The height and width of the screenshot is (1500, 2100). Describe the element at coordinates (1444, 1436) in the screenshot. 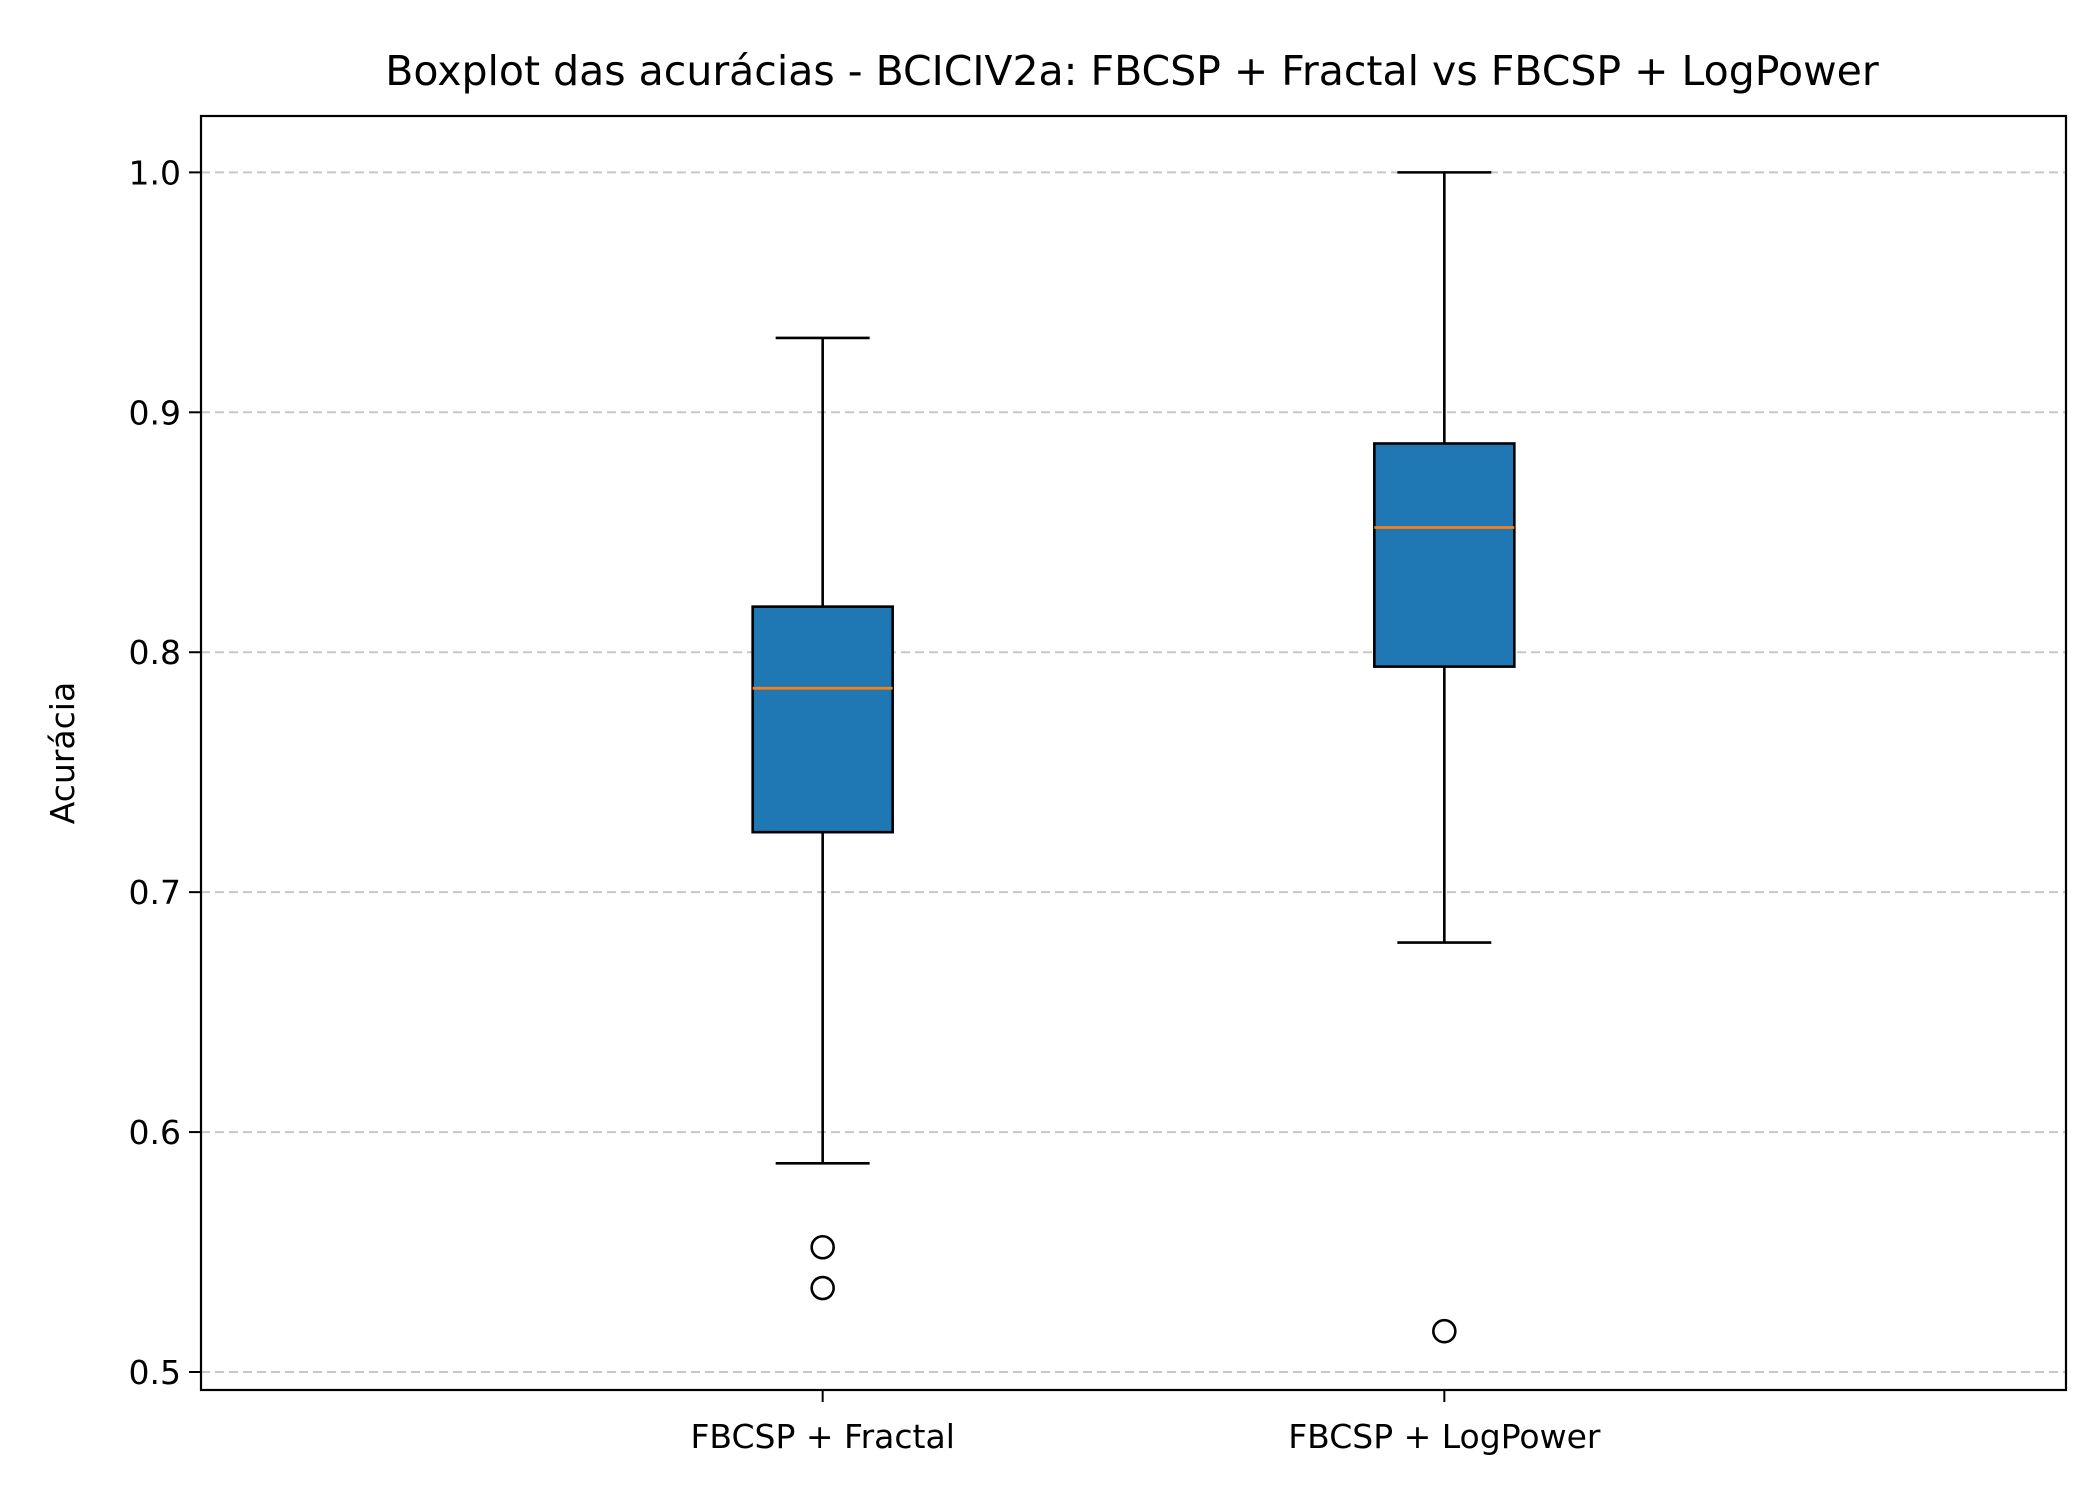

I see `x-tick-label: FBCSP + LogPower` at that location.